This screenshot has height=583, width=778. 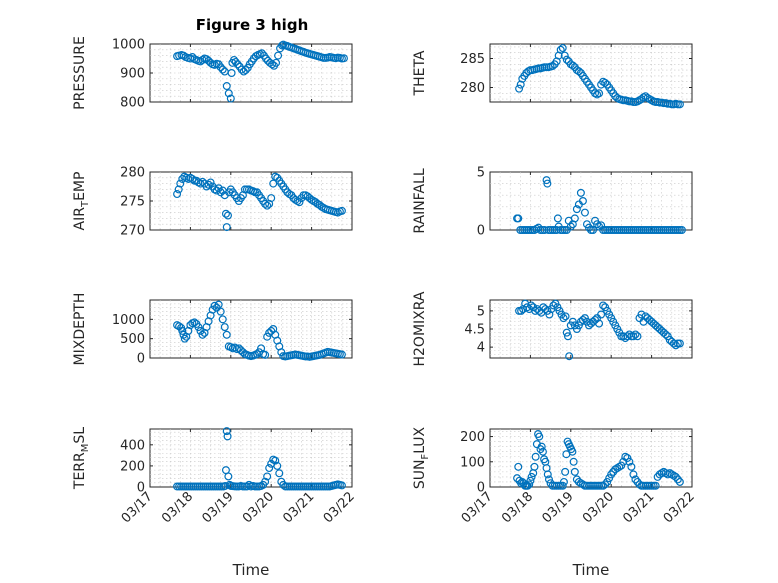 What do you see at coordinates (421, 457) in the screenshot?
I see `y-axis-label: SUNFLUX` at bounding box center [421, 457].